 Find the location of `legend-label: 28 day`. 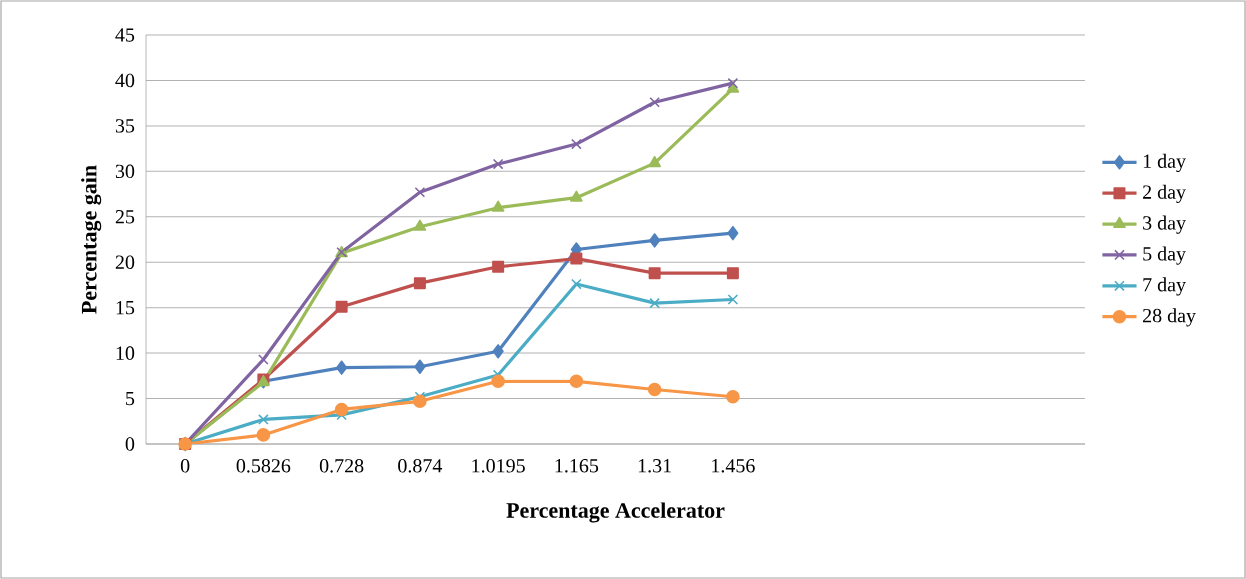

legend-label: 28 day is located at coordinates (1169, 317).